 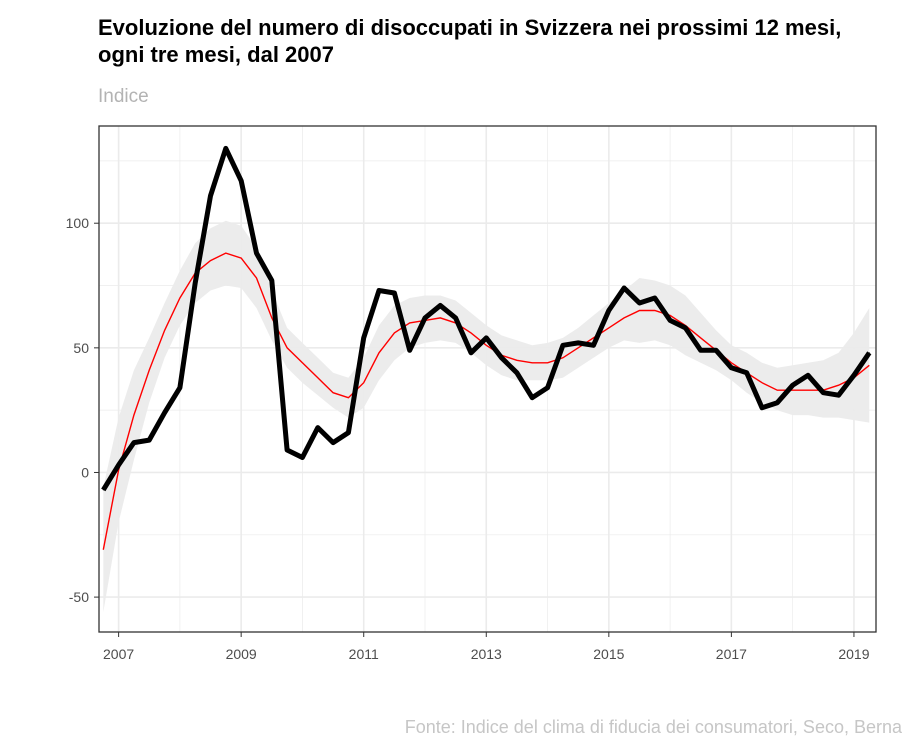 I want to click on y-tick-label: 50, so click(x=81, y=348).